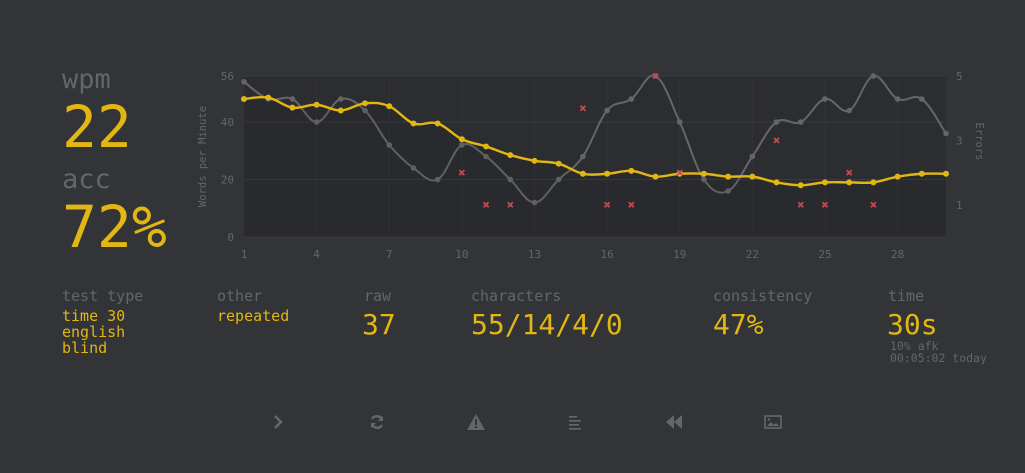 This screenshot has height=473, width=1025. What do you see at coordinates (97, 127) in the screenshot?
I see `wpm-value: 22` at bounding box center [97, 127].